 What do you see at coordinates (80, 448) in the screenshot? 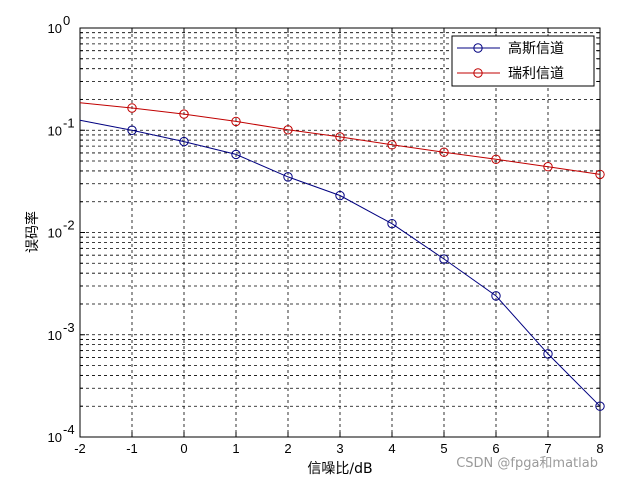
I see `x-tick-label: -2` at bounding box center [80, 448].